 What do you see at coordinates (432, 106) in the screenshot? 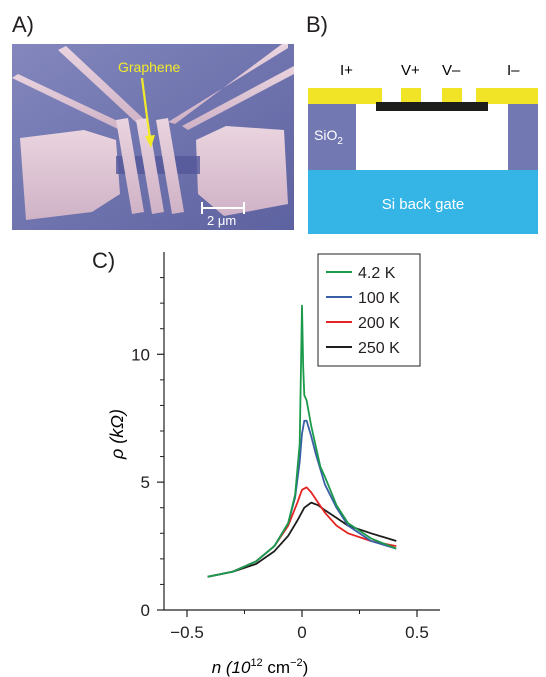
I see `graphene-flake` at bounding box center [432, 106].